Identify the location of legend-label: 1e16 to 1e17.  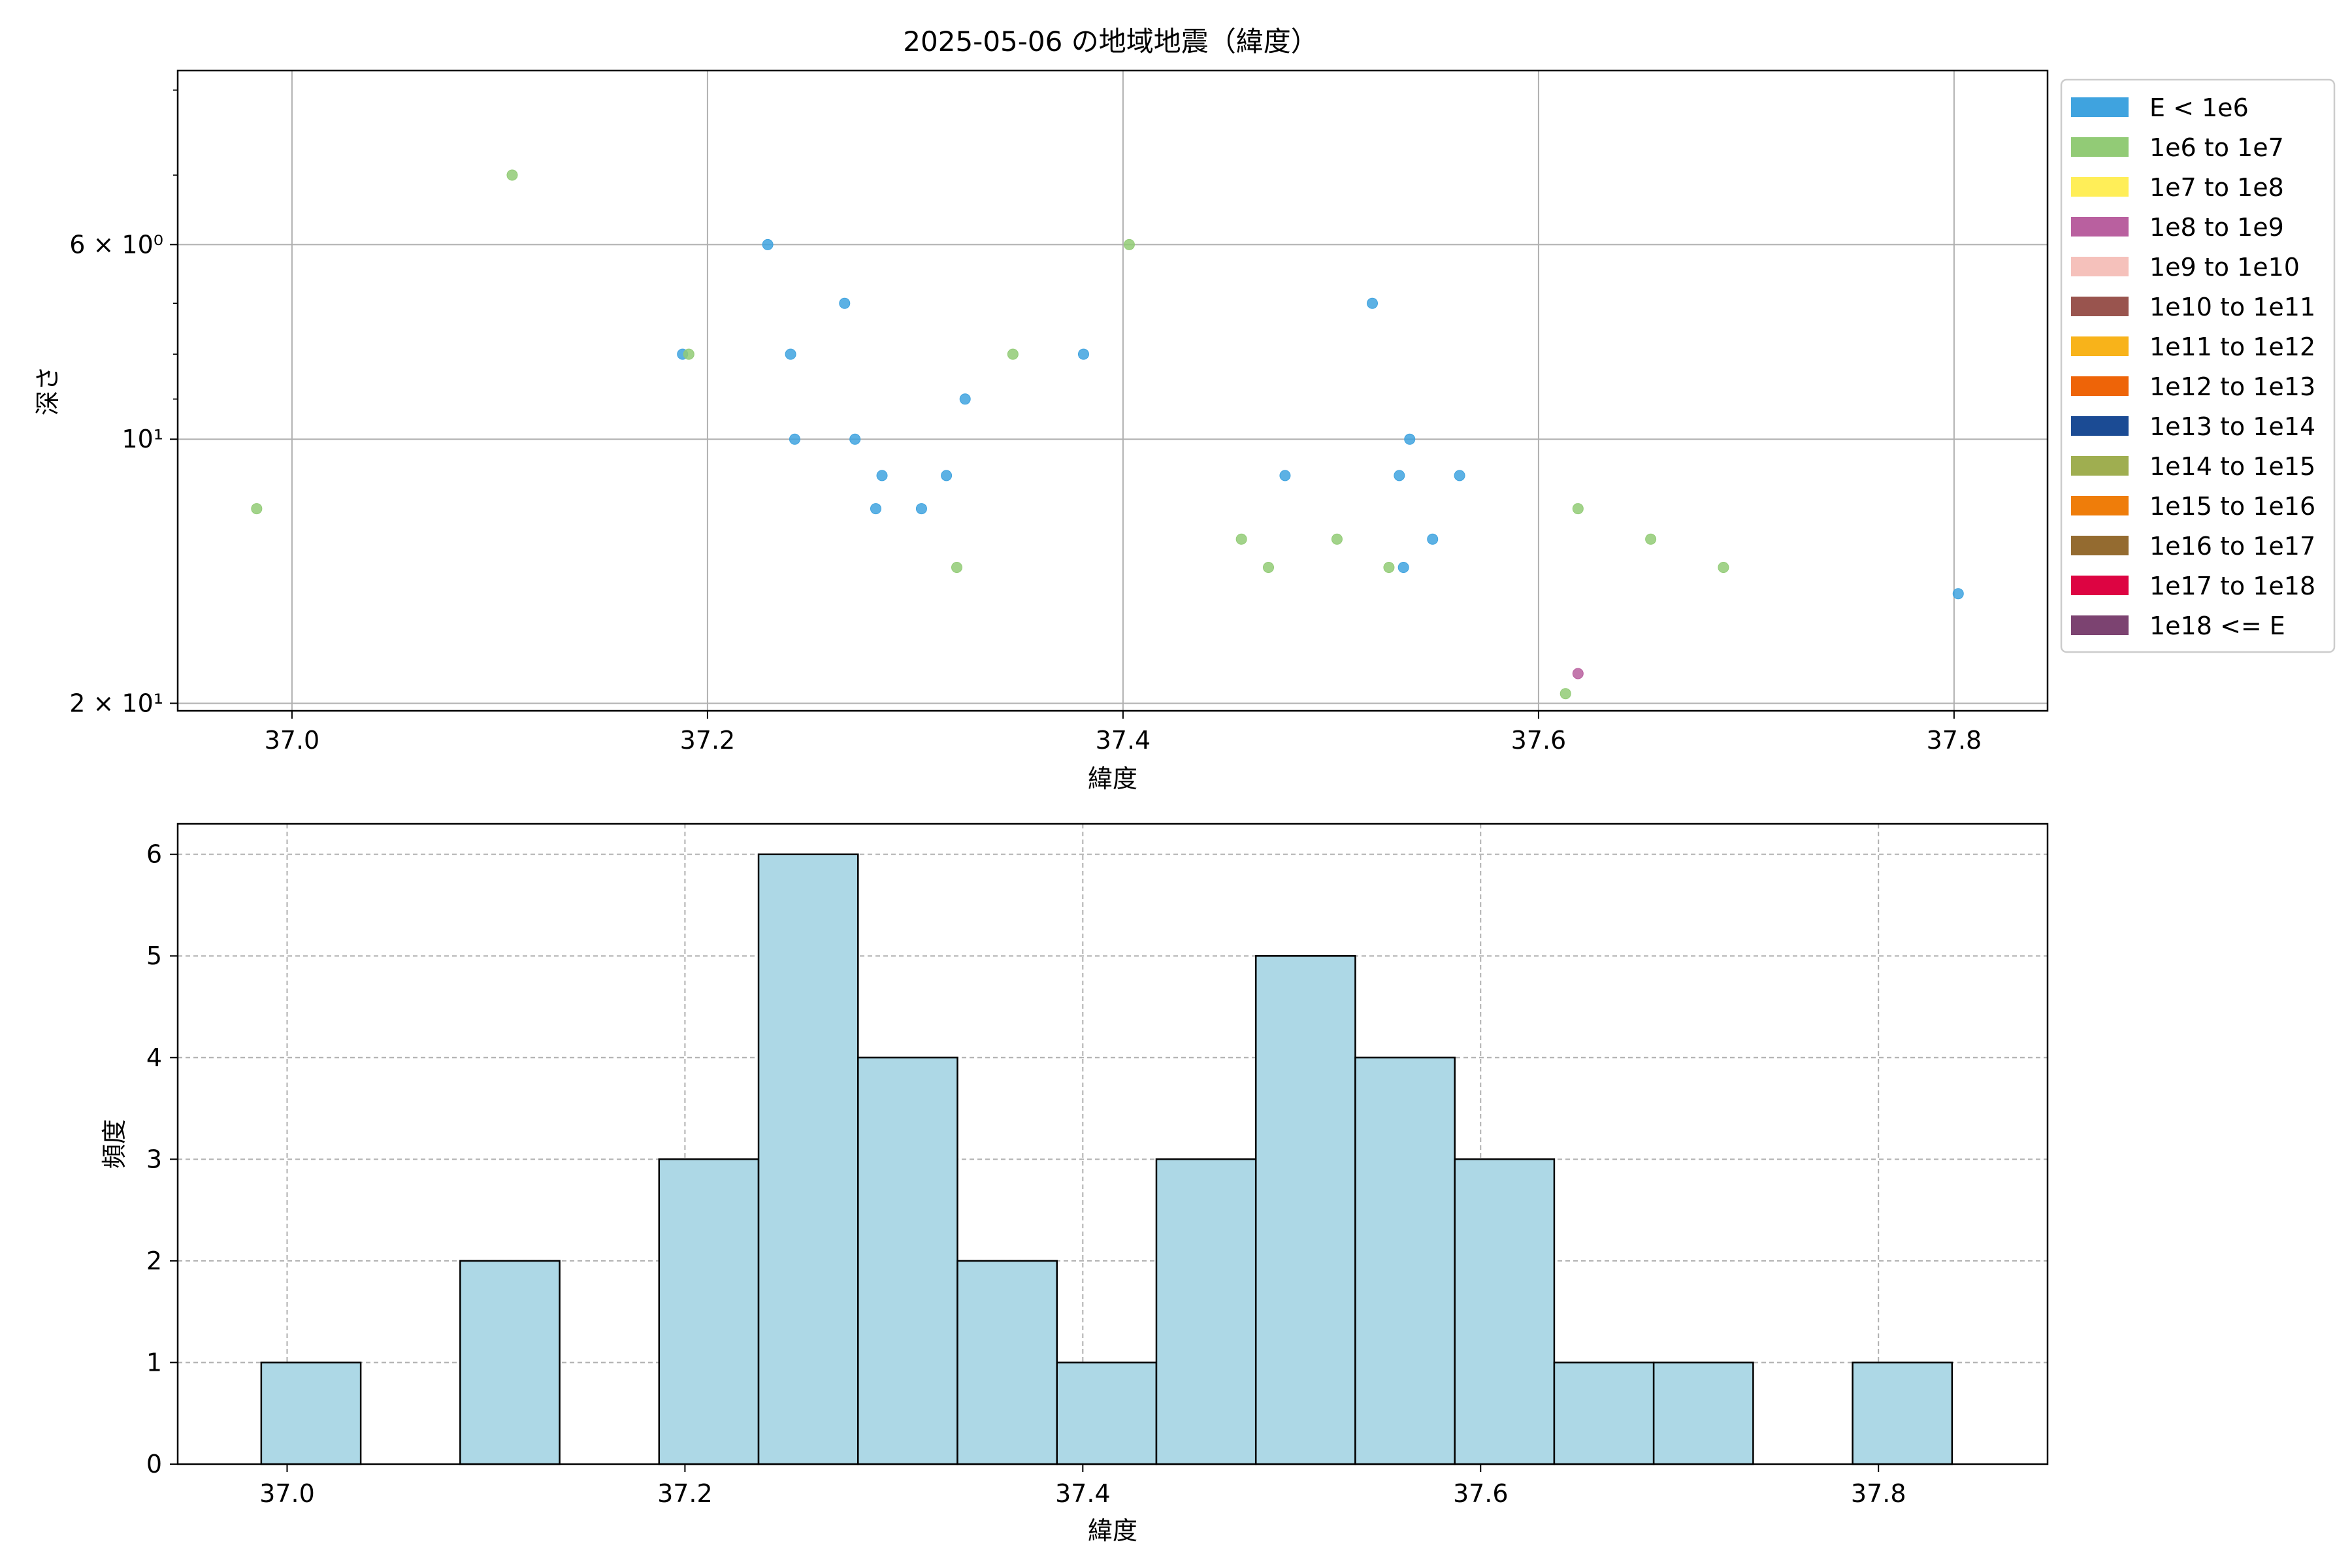
(2232, 546).